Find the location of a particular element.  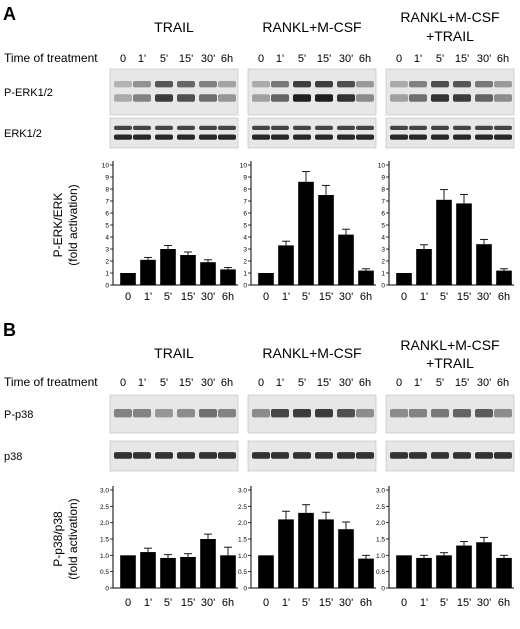

bar-chart-1: 0 1 2 3 4 5 6 7 8 9 10 0 1' 5' 15' 30' 6h is located at coordinates (308, 232).